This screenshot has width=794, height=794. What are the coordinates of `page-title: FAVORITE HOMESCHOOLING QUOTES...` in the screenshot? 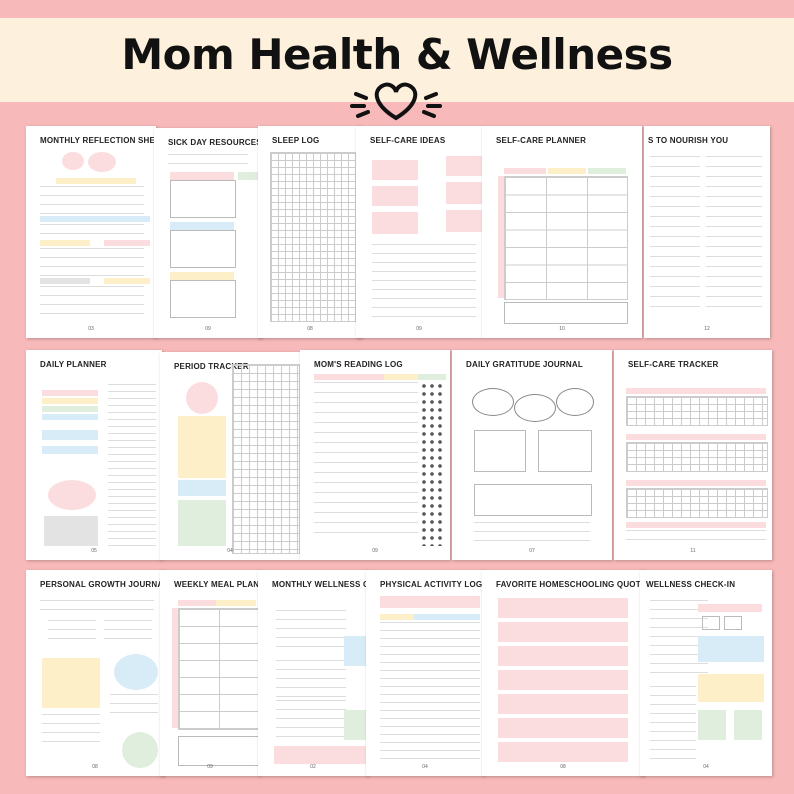 It's located at (570, 584).